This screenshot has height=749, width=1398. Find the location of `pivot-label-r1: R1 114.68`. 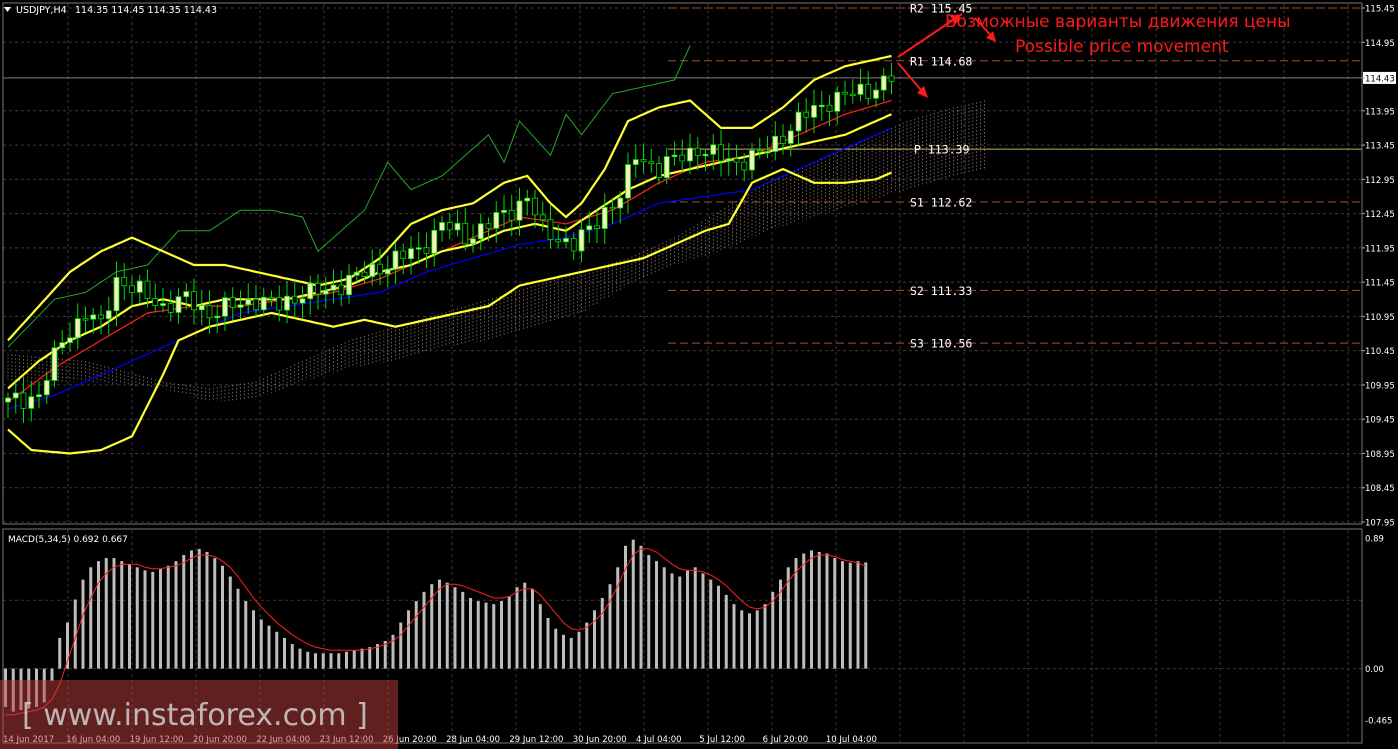

pivot-label-r1: R1 114.68 is located at coordinates (941, 61).